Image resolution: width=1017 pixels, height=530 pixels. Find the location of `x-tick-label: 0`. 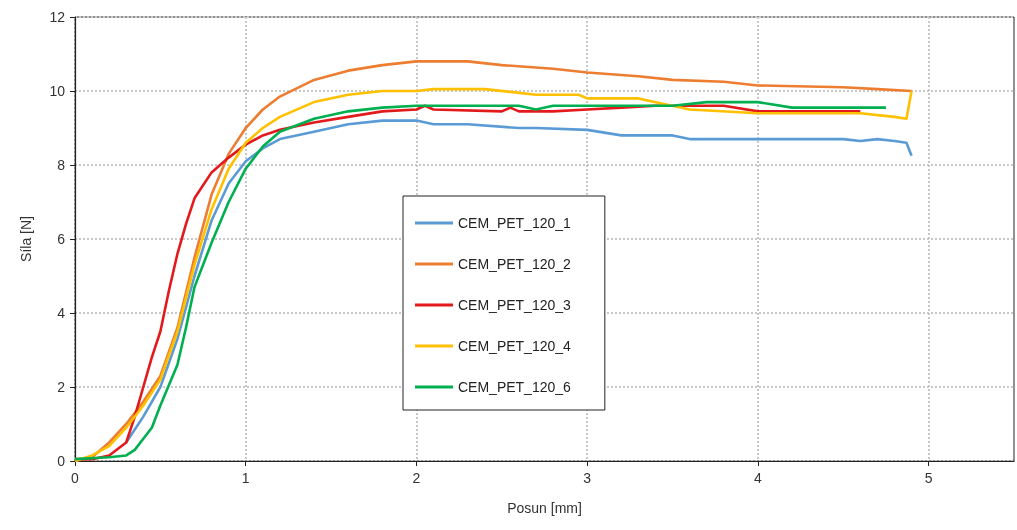

x-tick-label: 0 is located at coordinates (75, 478).